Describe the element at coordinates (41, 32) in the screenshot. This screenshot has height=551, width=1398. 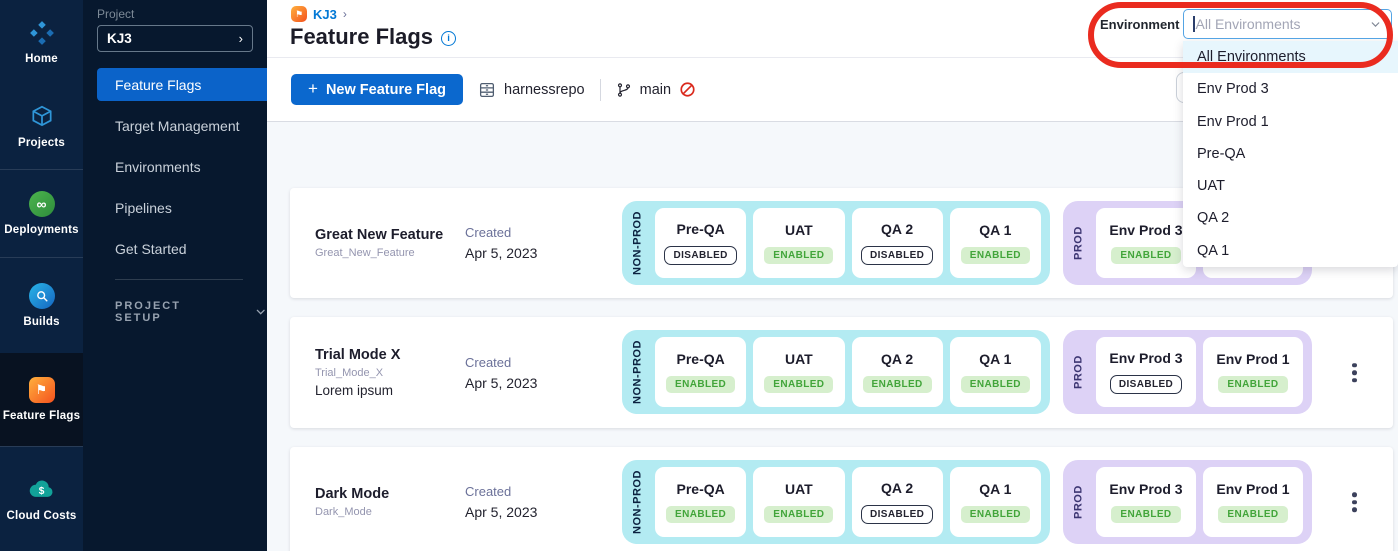
I see `home-icon` at that location.